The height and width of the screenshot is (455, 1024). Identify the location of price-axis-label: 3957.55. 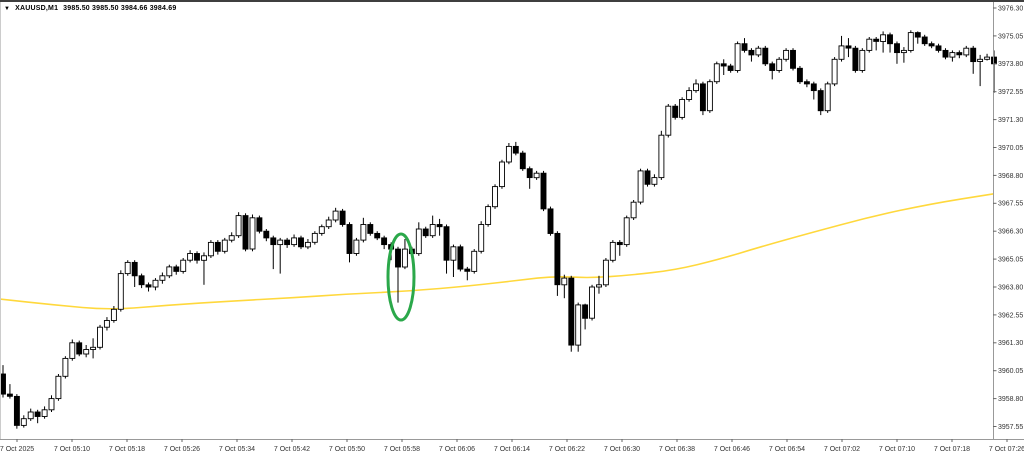
(1010, 427).